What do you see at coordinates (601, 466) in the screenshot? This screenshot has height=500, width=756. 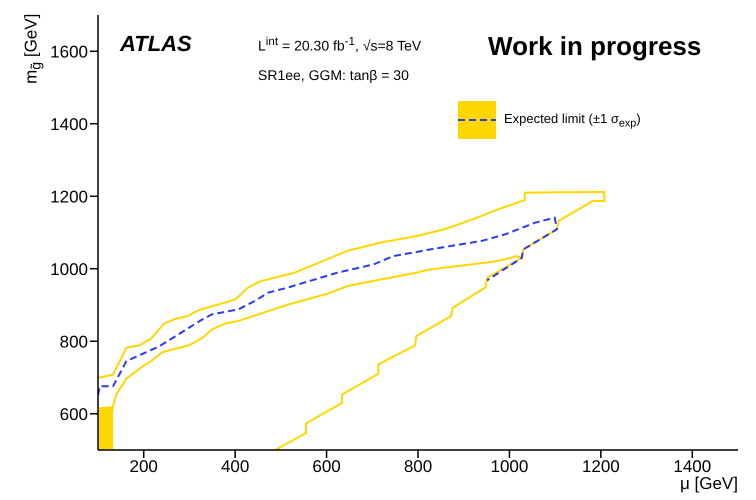 I see `x-tick-label: 1200` at bounding box center [601, 466].